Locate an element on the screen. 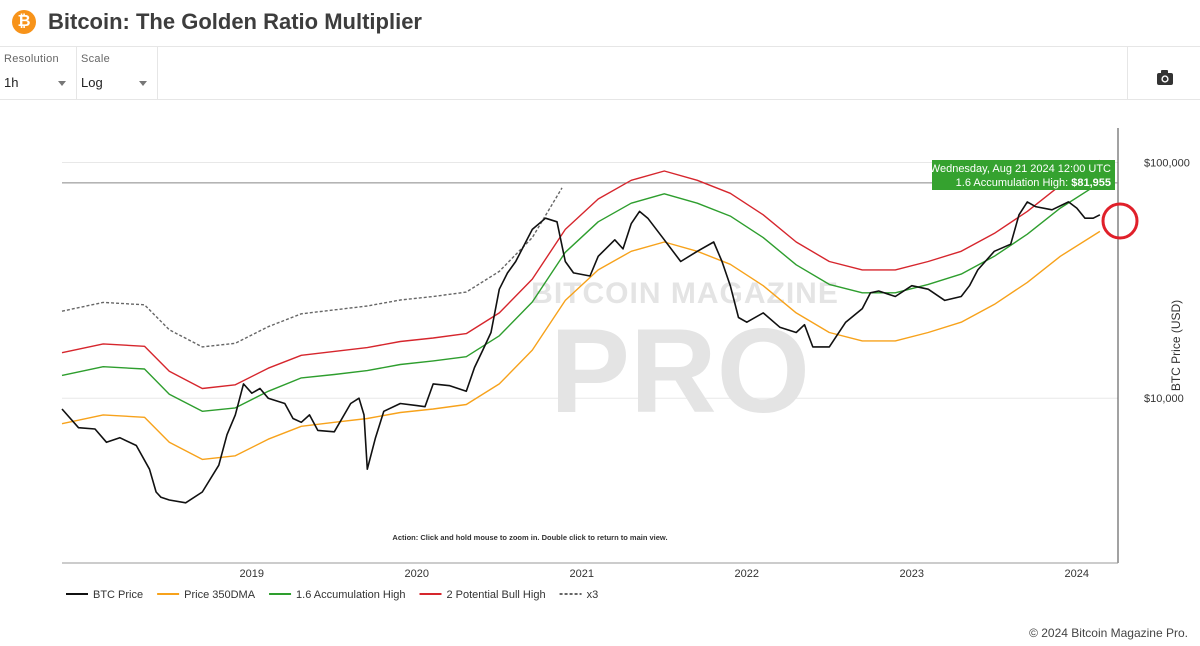 This screenshot has width=1200, height=646. legend-item: 1.6 Accumulation High is located at coordinates (350, 595).